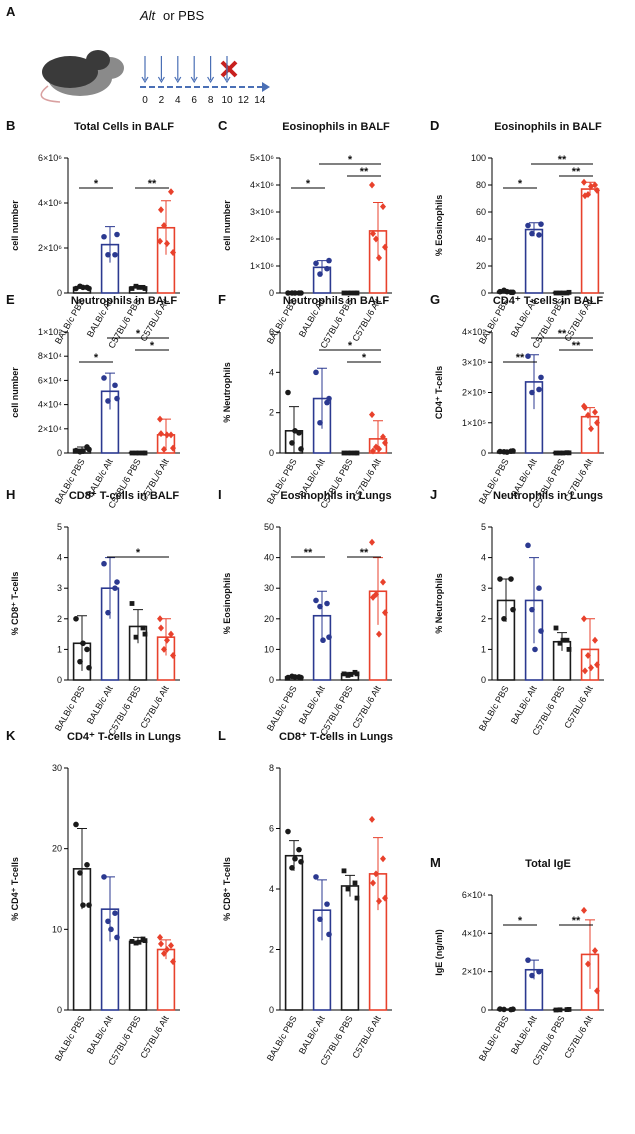 This screenshot has height=1134, width=635. Describe the element at coordinates (50, 203) in the screenshot. I see `y-tick-label: 4×10⁶` at that location.